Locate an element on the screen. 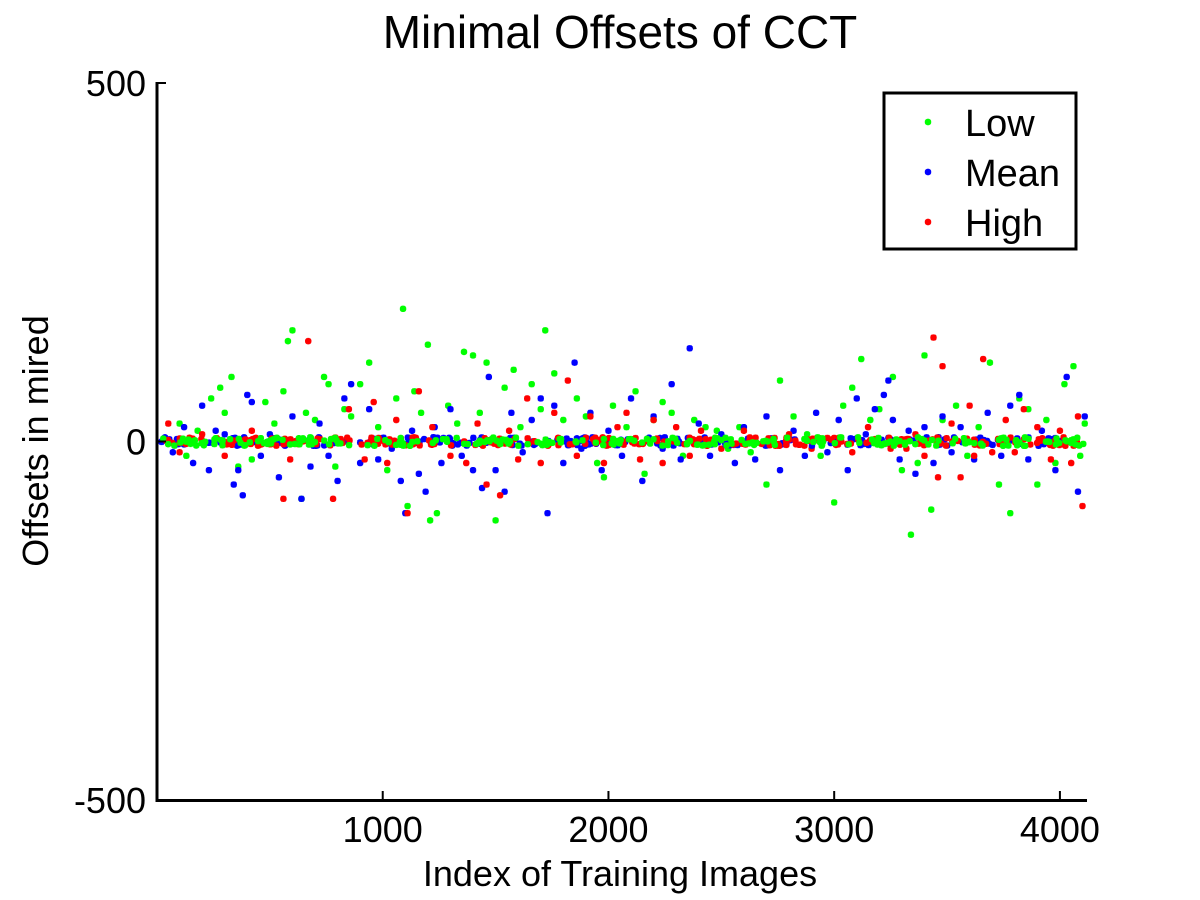  legend-item-high: High is located at coordinates (983, 224).